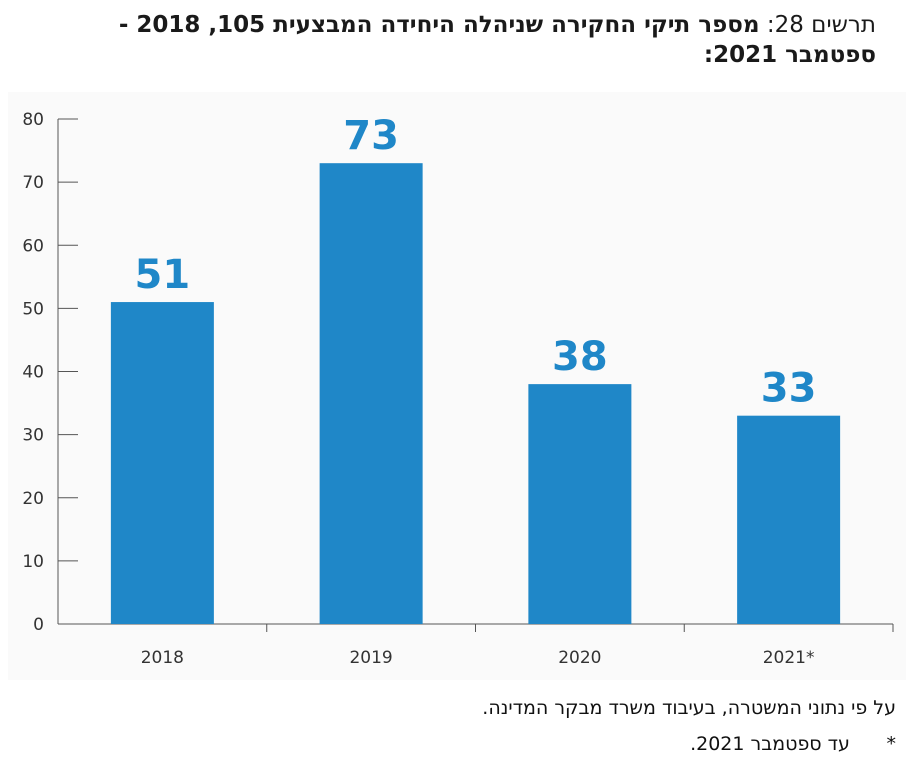  Describe the element at coordinates (579, 658) in the screenshot. I see `x-tick-label: 2020` at that location.